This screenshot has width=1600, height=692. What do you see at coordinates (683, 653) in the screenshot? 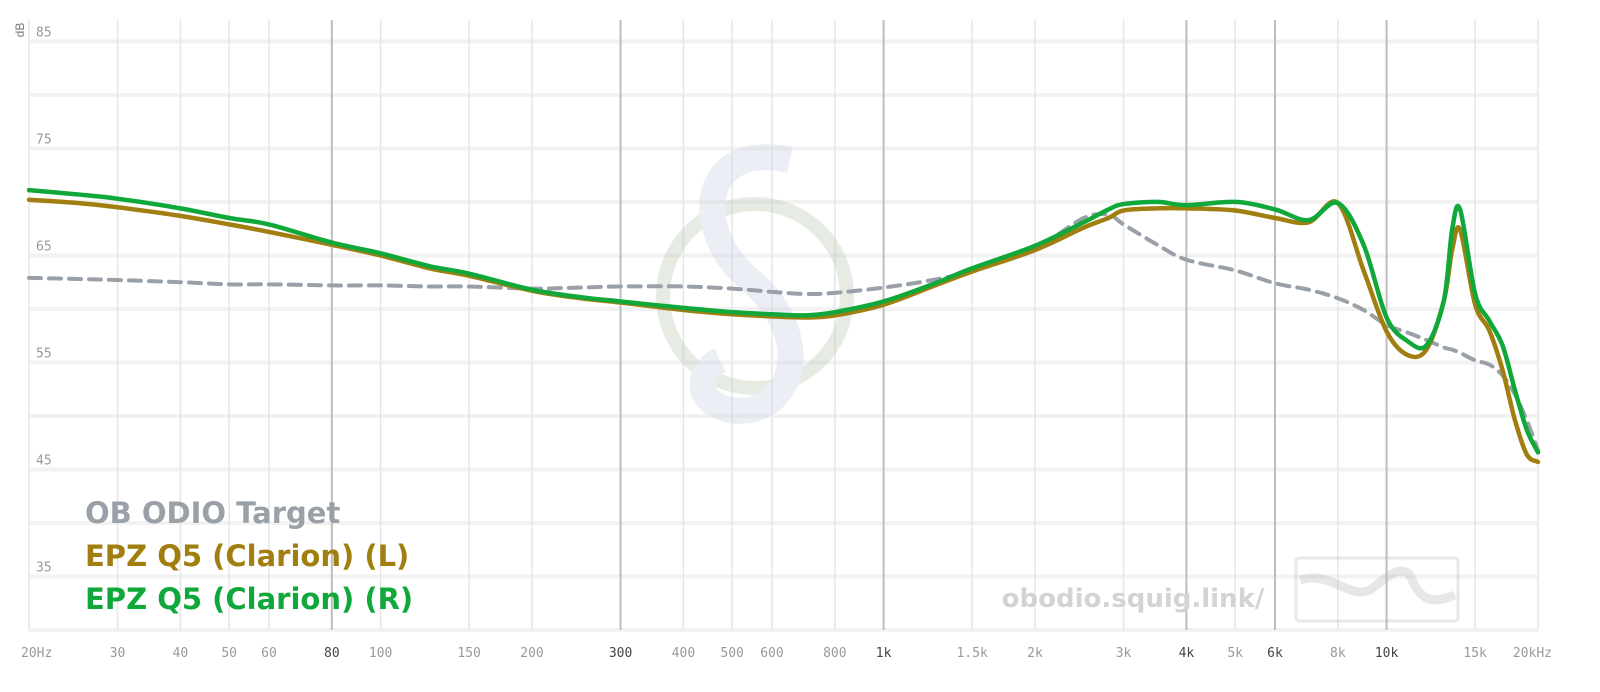
I see `x-tick-label: 400` at bounding box center [683, 653].